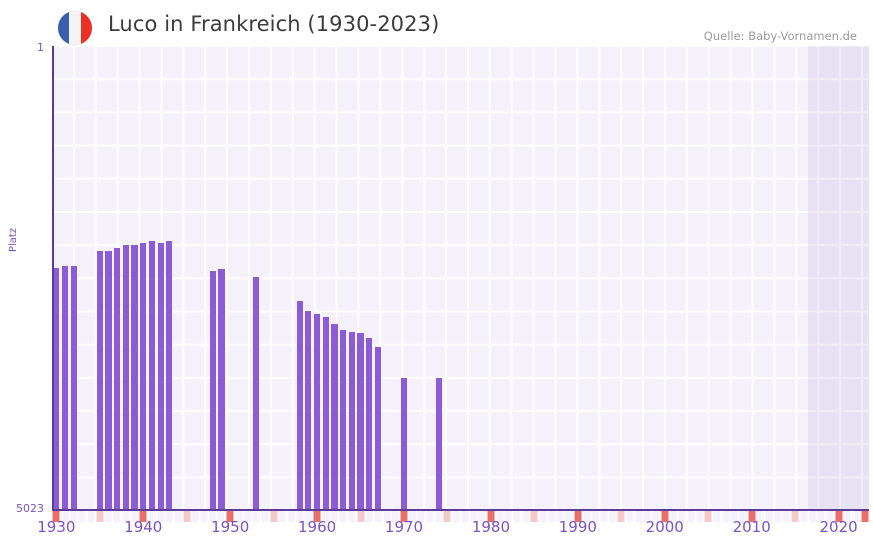 The width and height of the screenshot is (873, 552). Describe the element at coordinates (75, 28) in the screenshot. I see `france-flag-icon` at that location.